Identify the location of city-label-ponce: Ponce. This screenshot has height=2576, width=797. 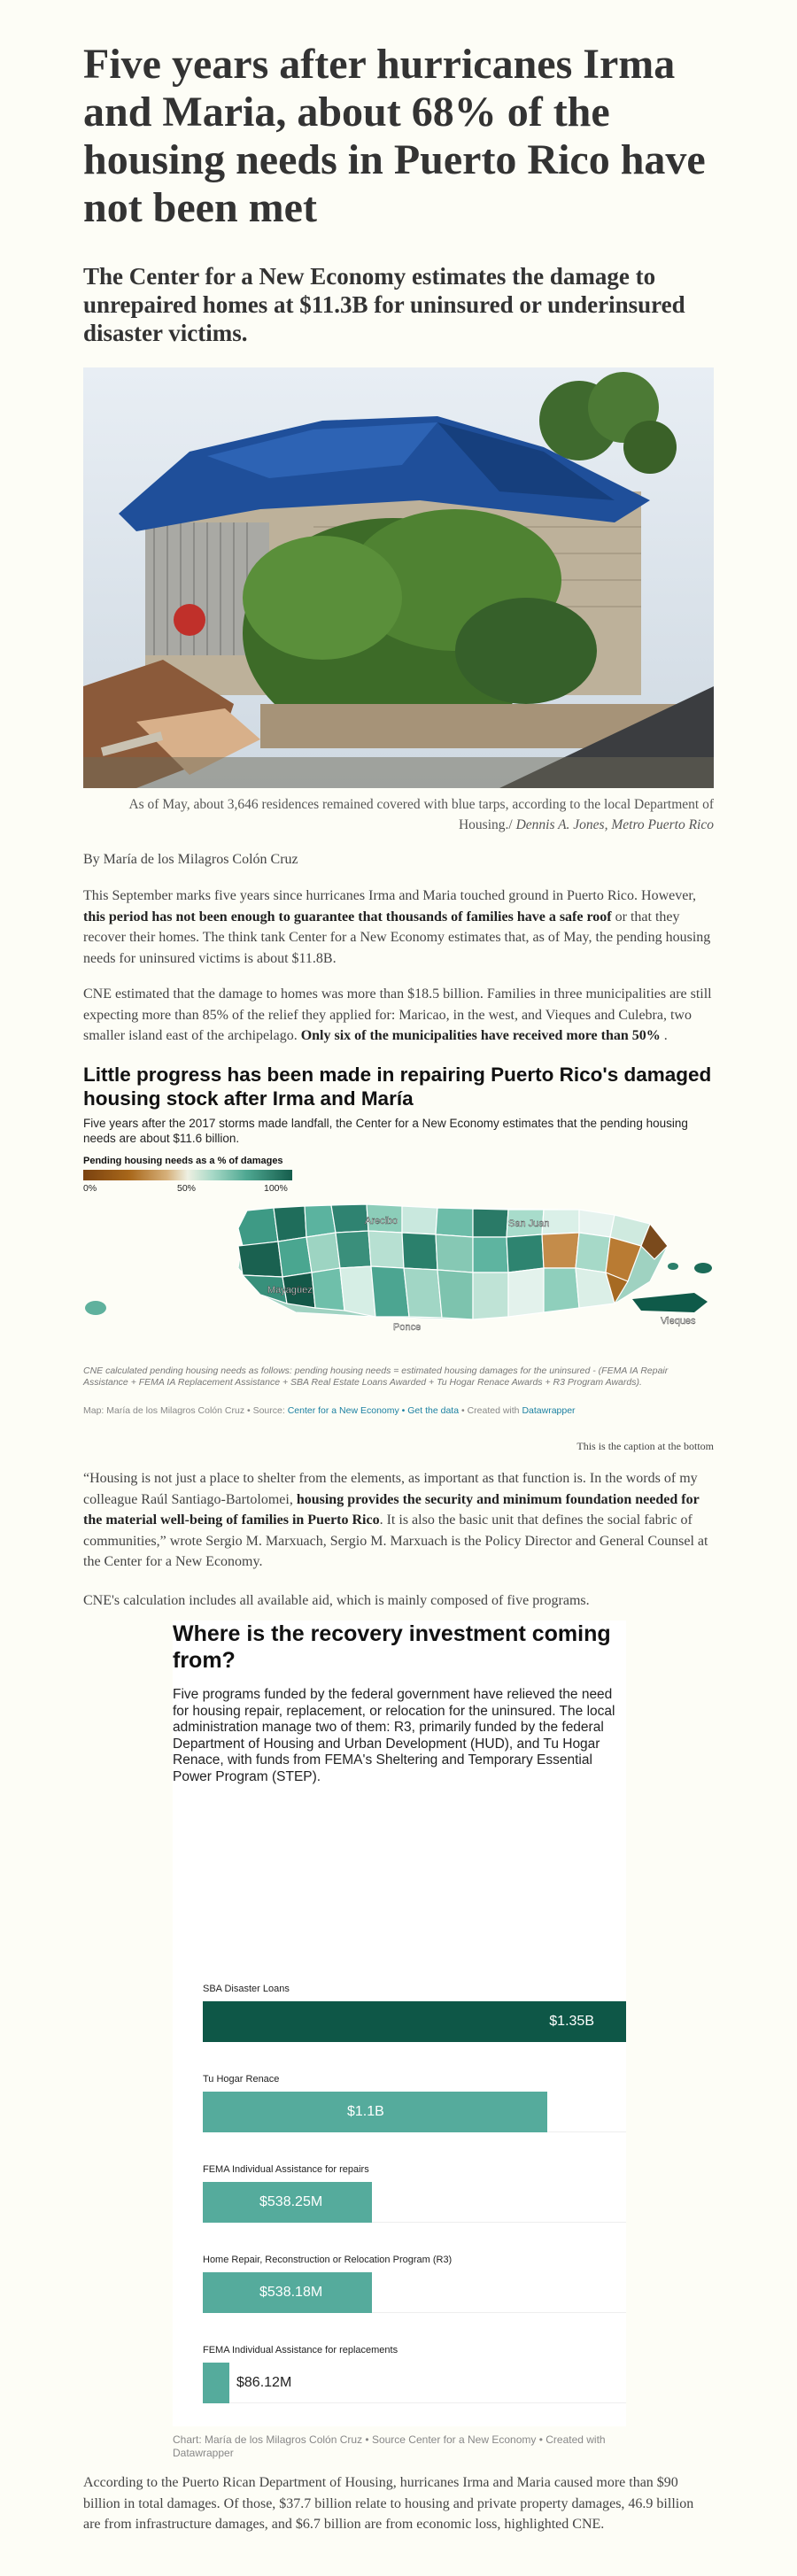
(407, 1327).